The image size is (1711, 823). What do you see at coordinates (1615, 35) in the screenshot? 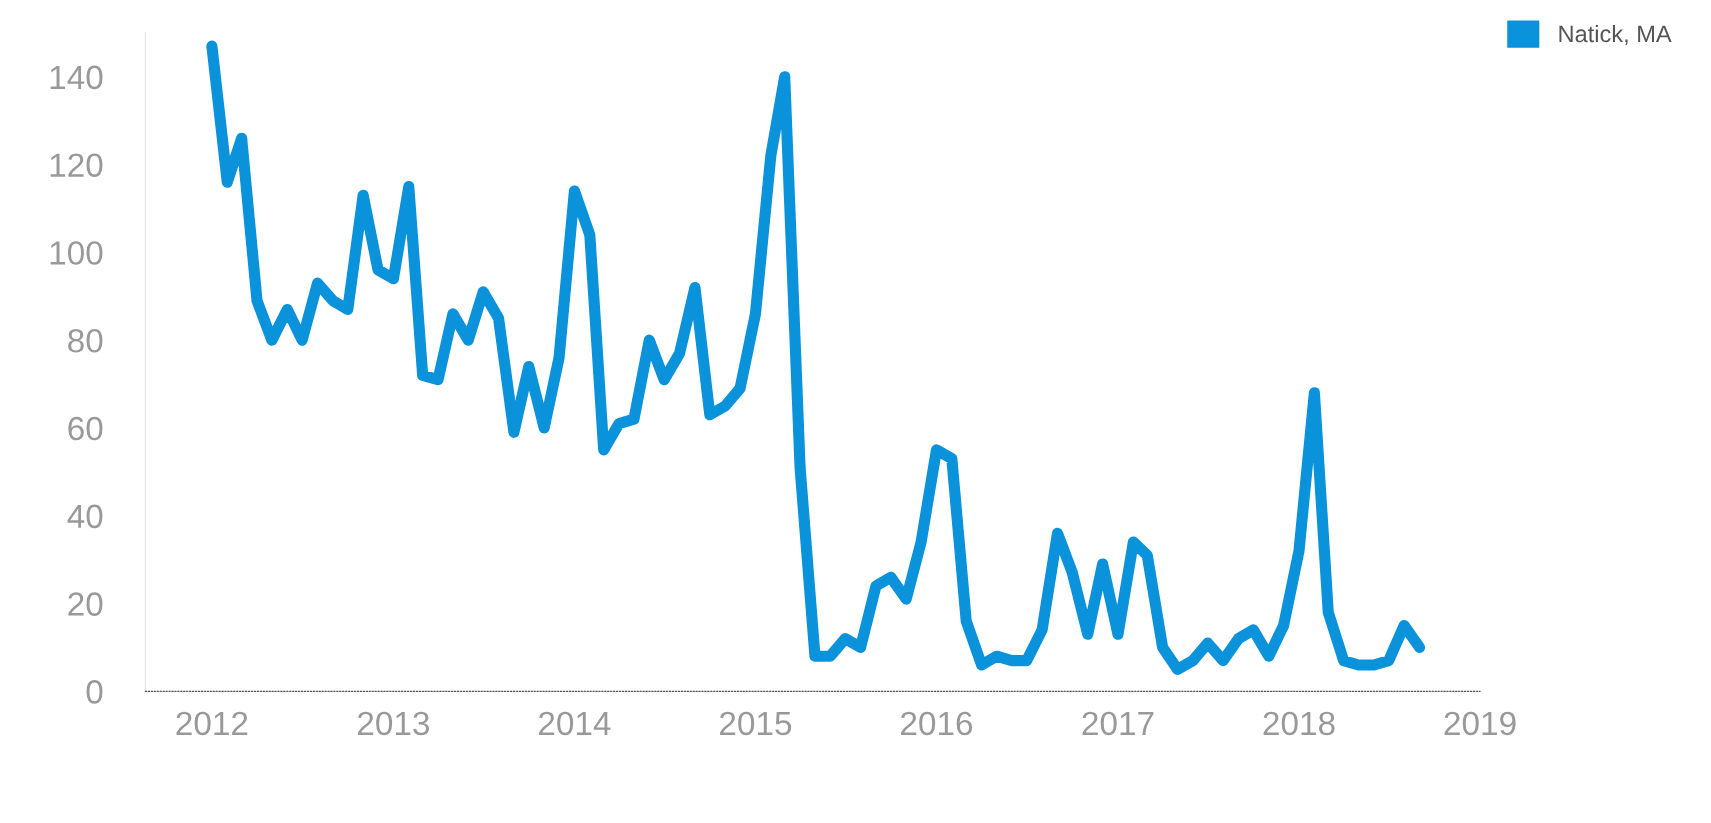
I see `legend-label: Natick, MA` at bounding box center [1615, 35].